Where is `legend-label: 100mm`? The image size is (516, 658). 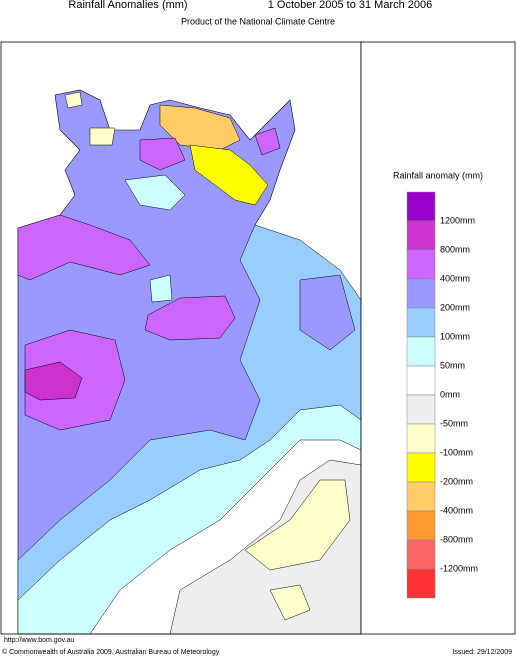 legend-label: 100mm is located at coordinates (455, 336).